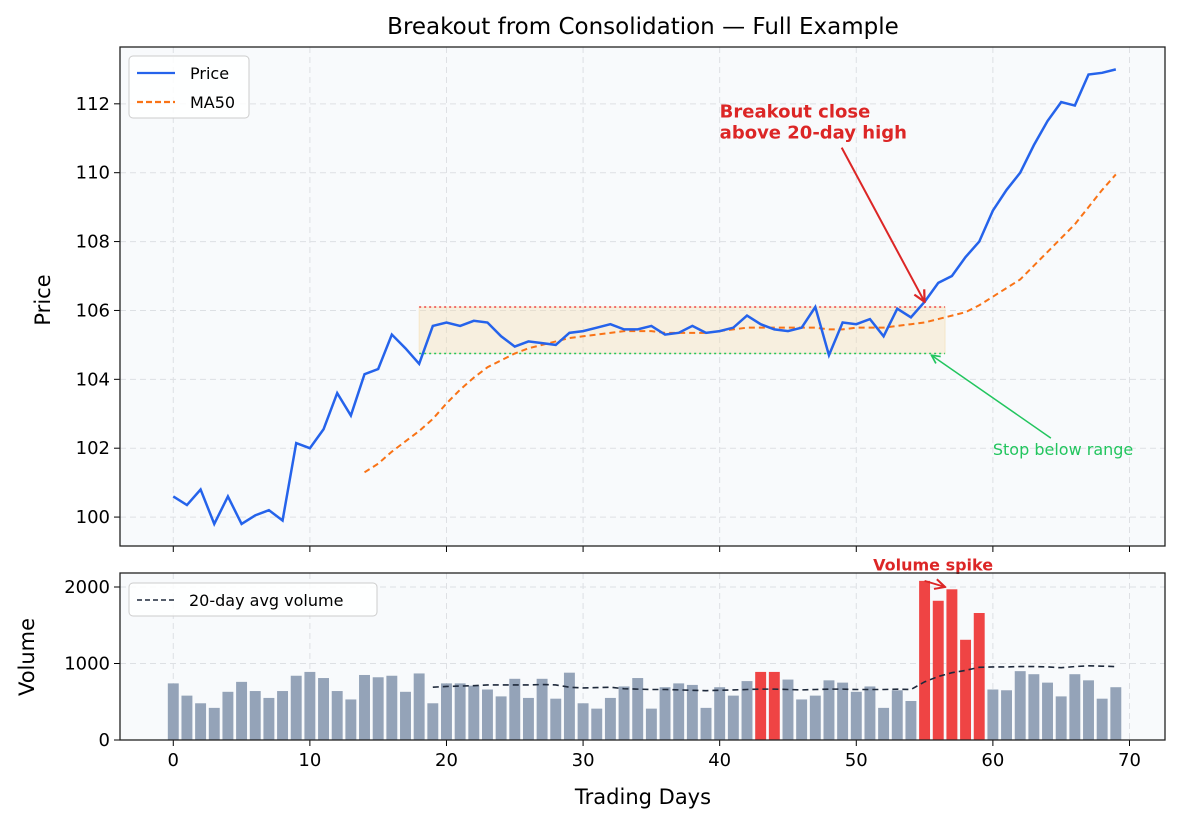 The image size is (1181, 825). What do you see at coordinates (309, 760) in the screenshot?
I see `x-tick-label: 10` at bounding box center [309, 760].